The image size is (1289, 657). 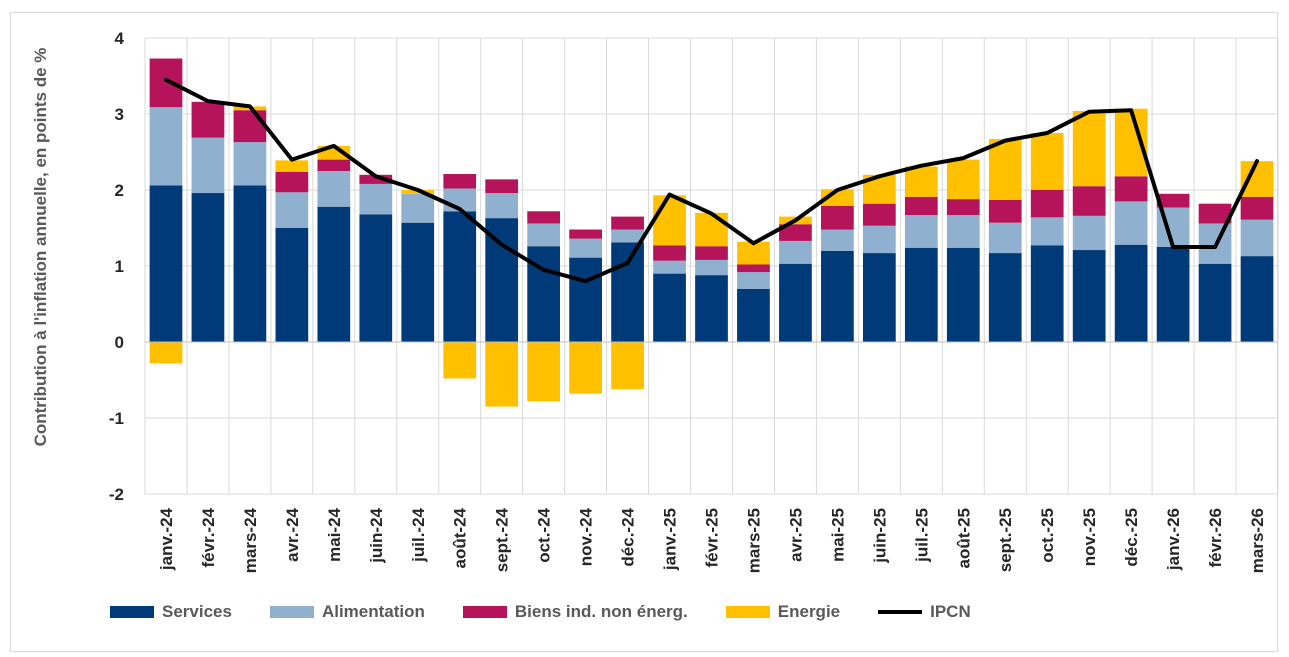 I want to click on x-tick-label: nov.-24, so click(x=586, y=536).